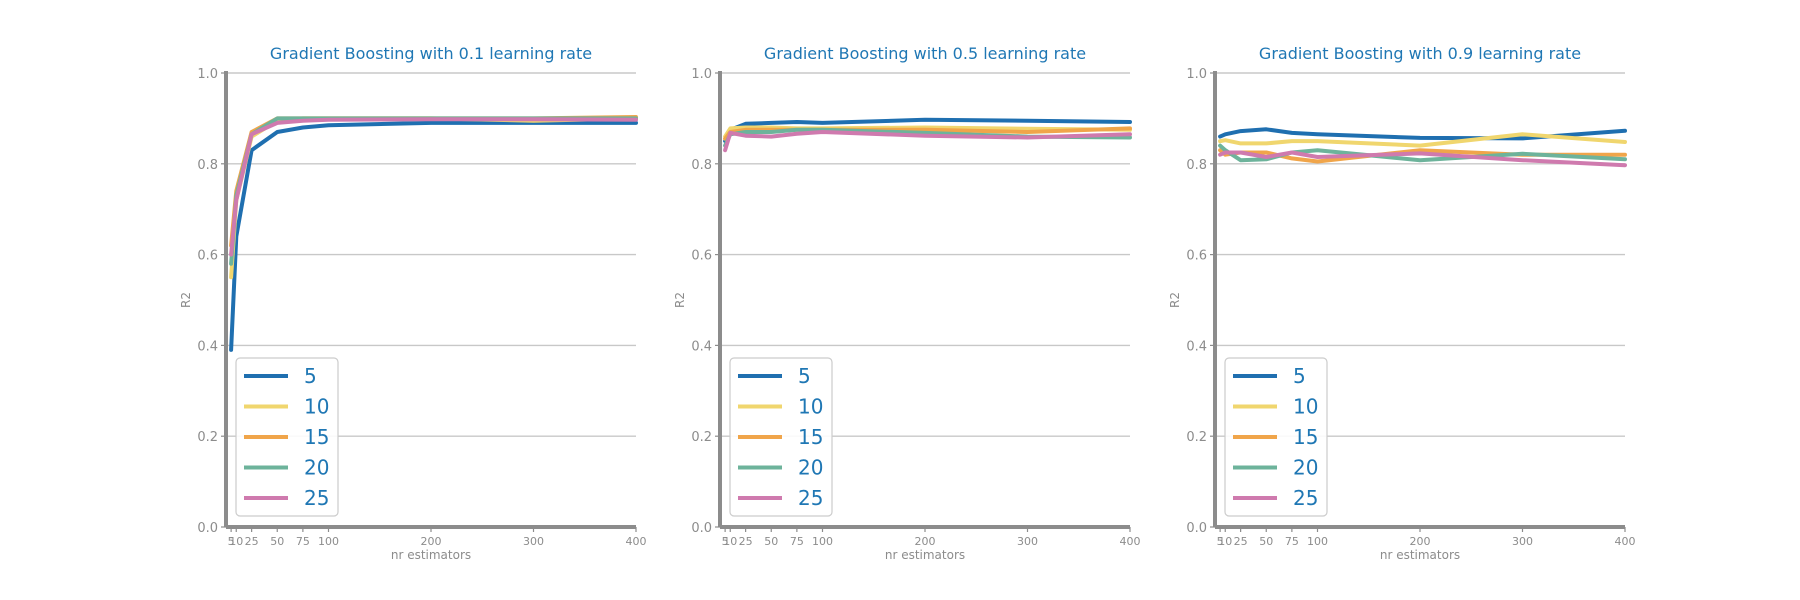 The height and width of the screenshot is (600, 1800). I want to click on chart-title: Gradient Boosting with 0.5 learning rate, so click(925, 53).